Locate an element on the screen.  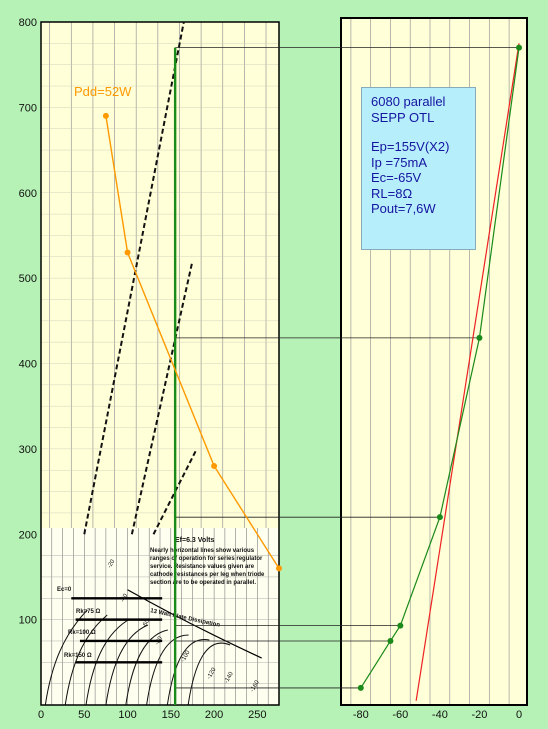
left-x-tick-label: 150 is located at coordinates (171, 715).